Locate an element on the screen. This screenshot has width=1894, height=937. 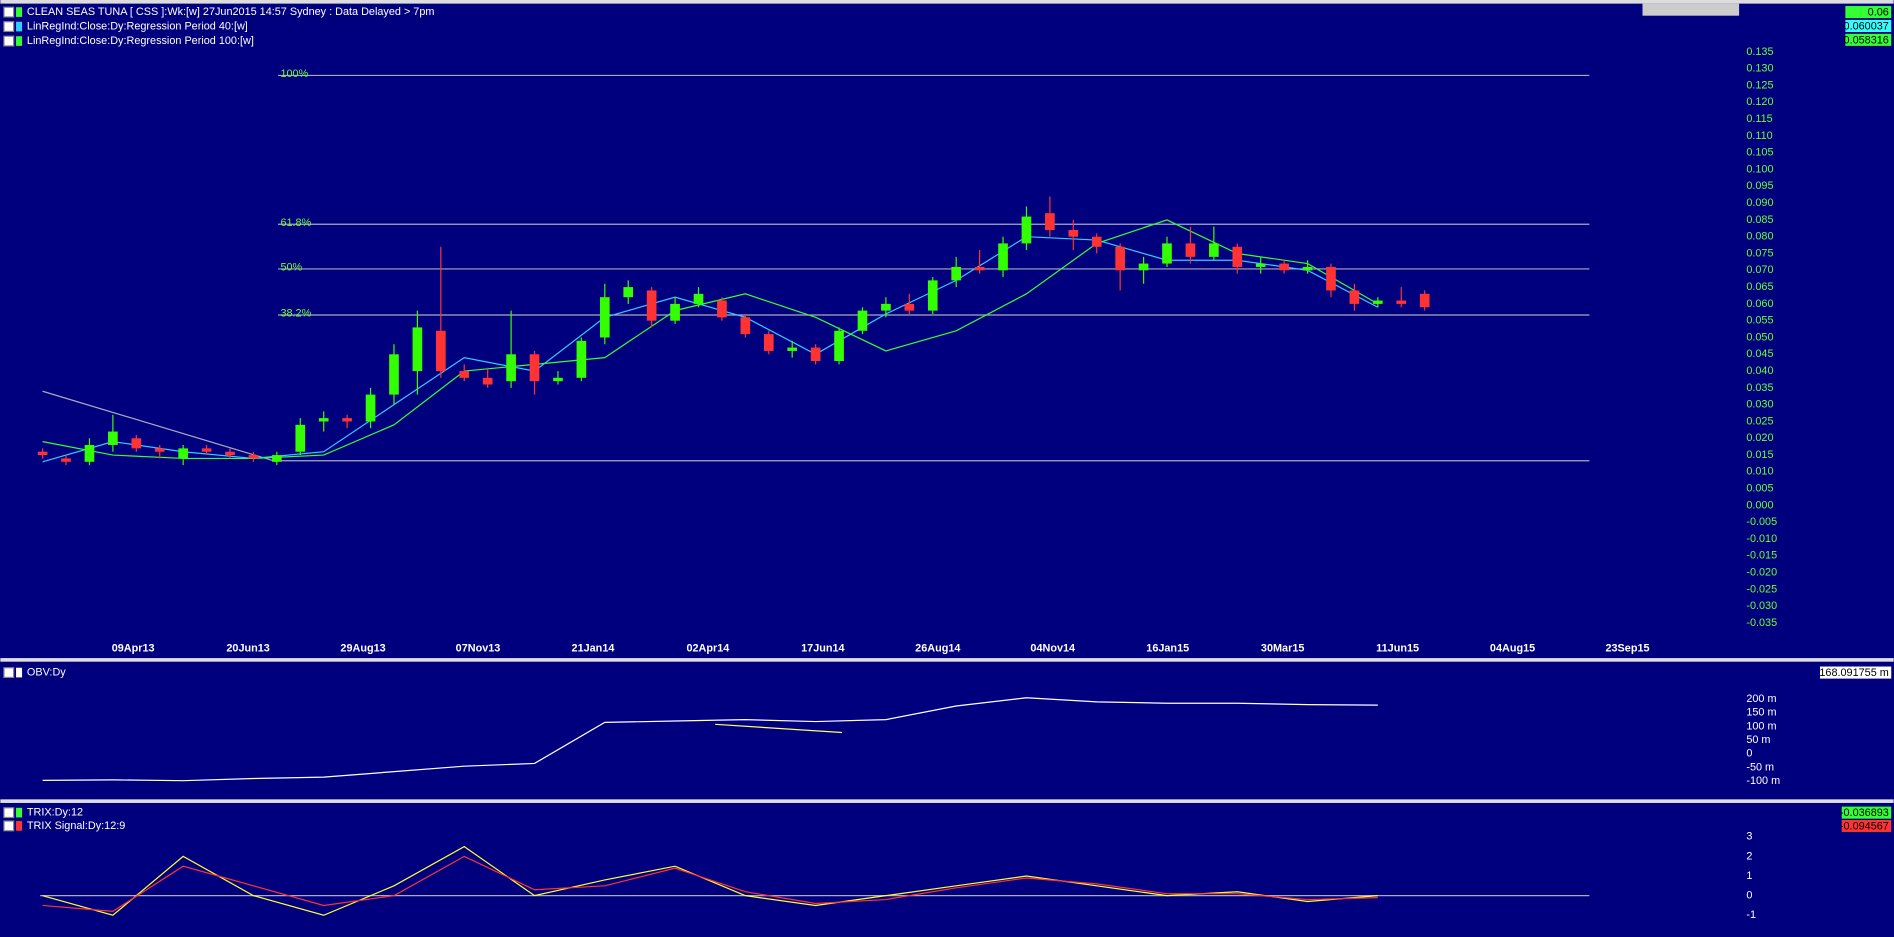
y-tick-label: -0.030 is located at coordinates (1761, 606).